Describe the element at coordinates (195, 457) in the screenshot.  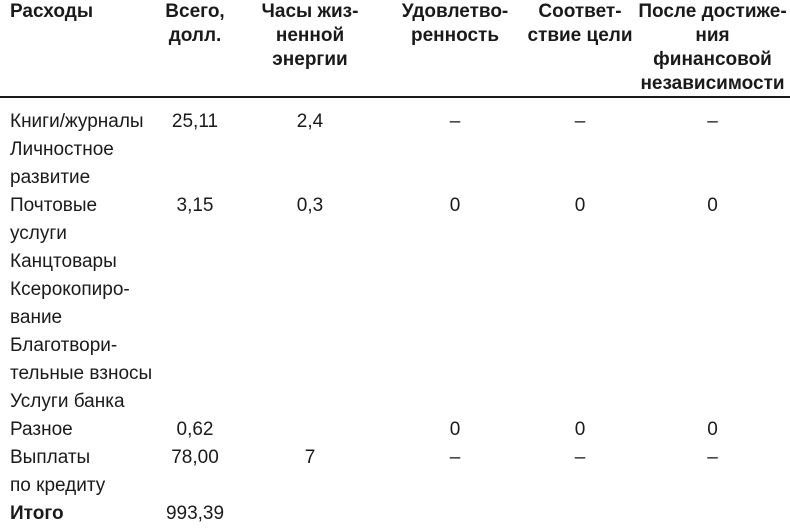
I see `cell-value: 78,00` at that location.